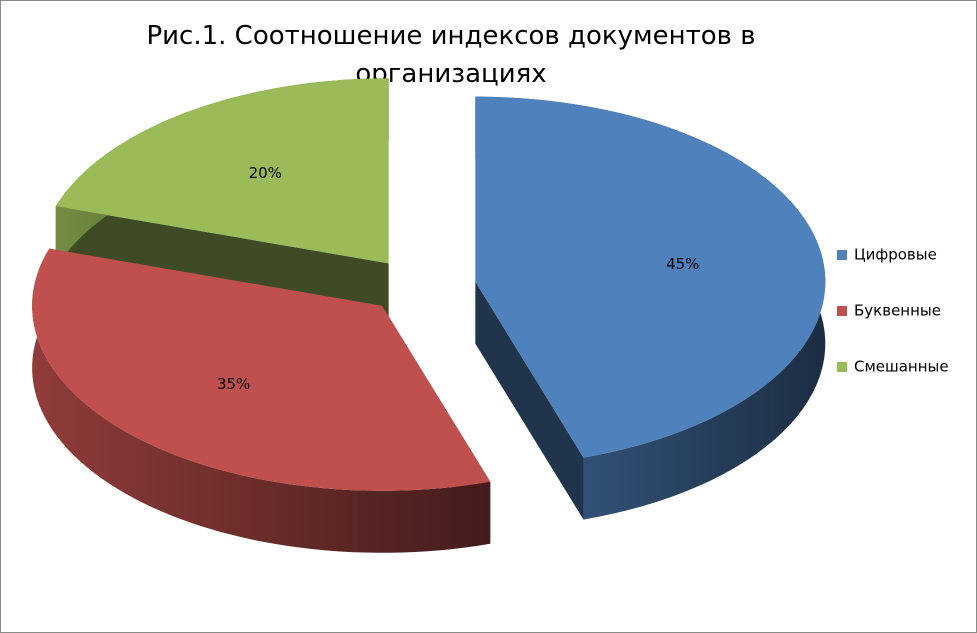 The height and width of the screenshot is (633, 977). I want to click on legend: Цифровые Буквенные Смешанные, so click(893, 311).